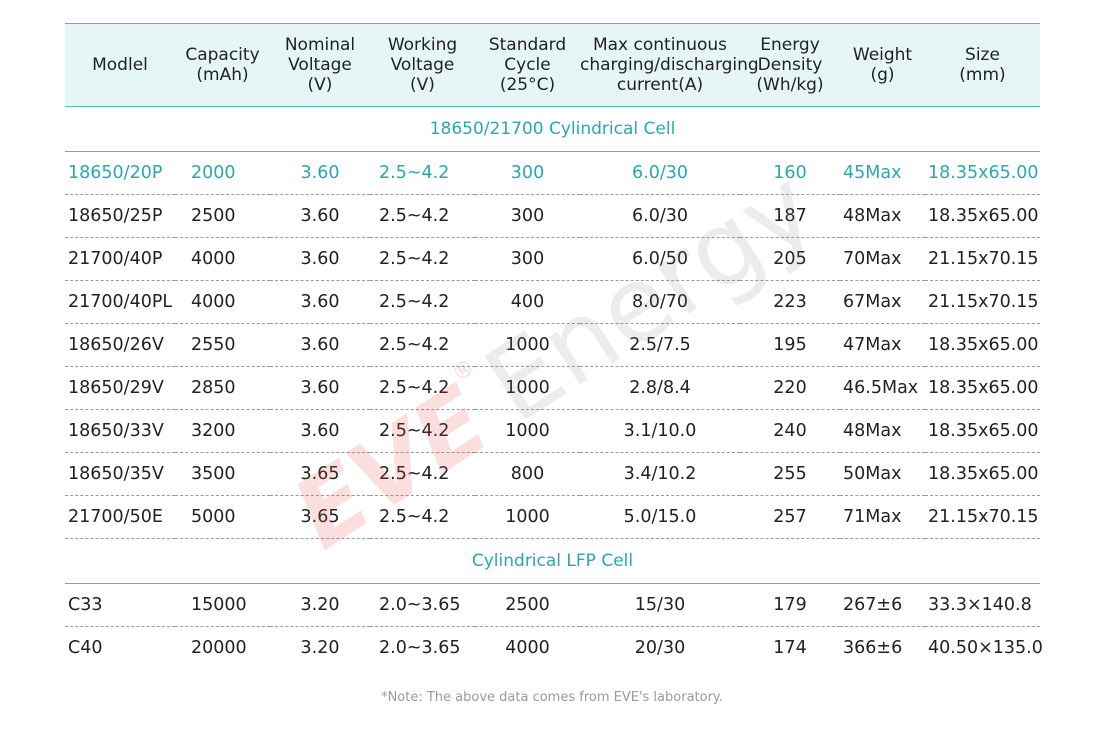 The height and width of the screenshot is (732, 1104). Describe the element at coordinates (120, 173) in the screenshot. I see `table-cell: 18650/20P` at that location.